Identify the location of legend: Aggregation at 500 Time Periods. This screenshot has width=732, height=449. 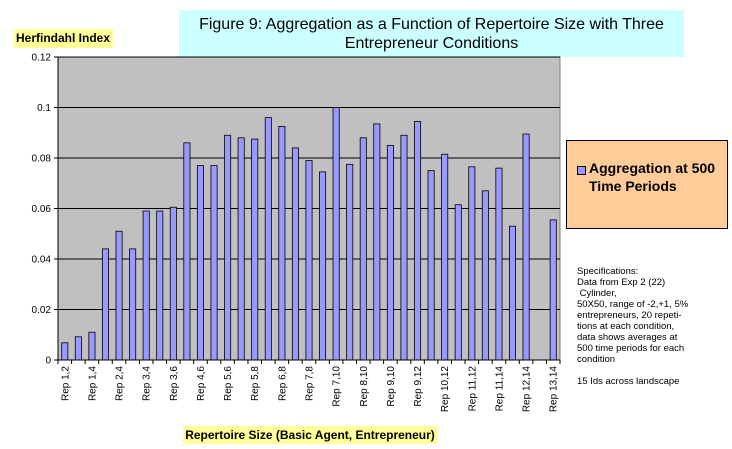
(647, 184).